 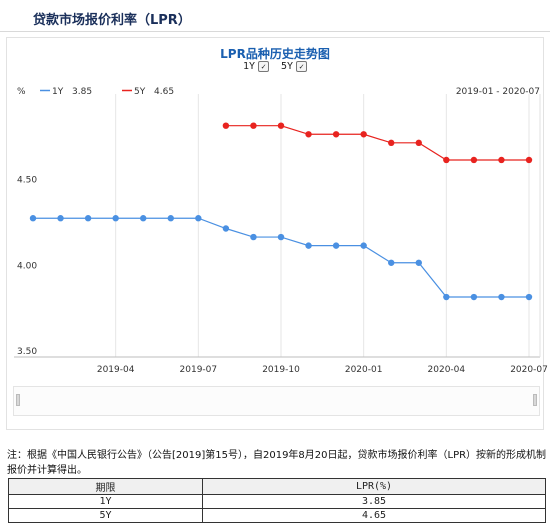 What do you see at coordinates (116, 370) in the screenshot?
I see `x-tick-label: 2019-04` at bounding box center [116, 370].